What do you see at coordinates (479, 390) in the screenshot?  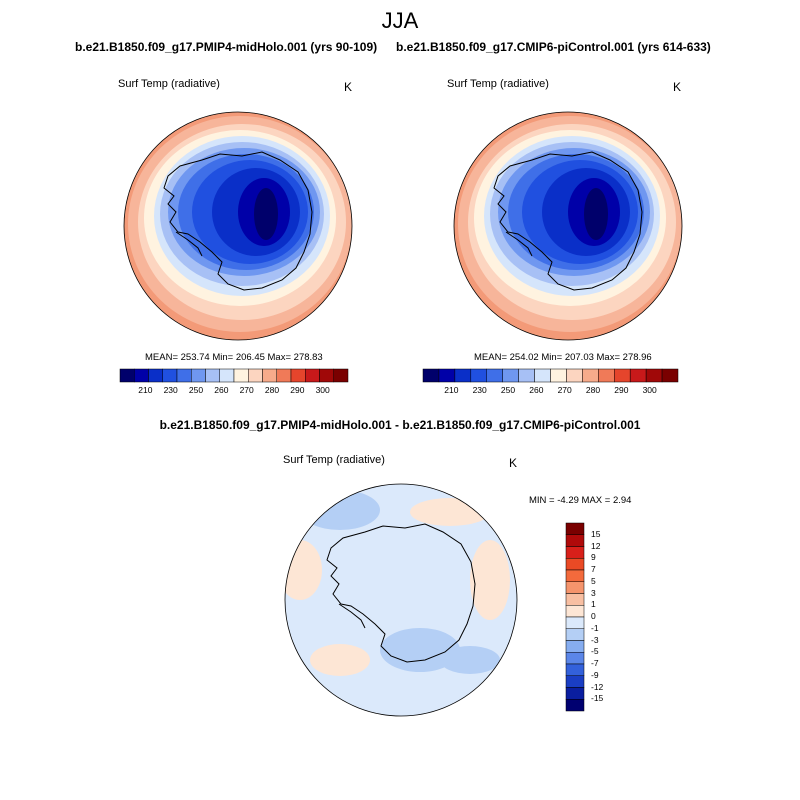 I see `panel-2-colorbar-tick-label: 230` at bounding box center [479, 390].